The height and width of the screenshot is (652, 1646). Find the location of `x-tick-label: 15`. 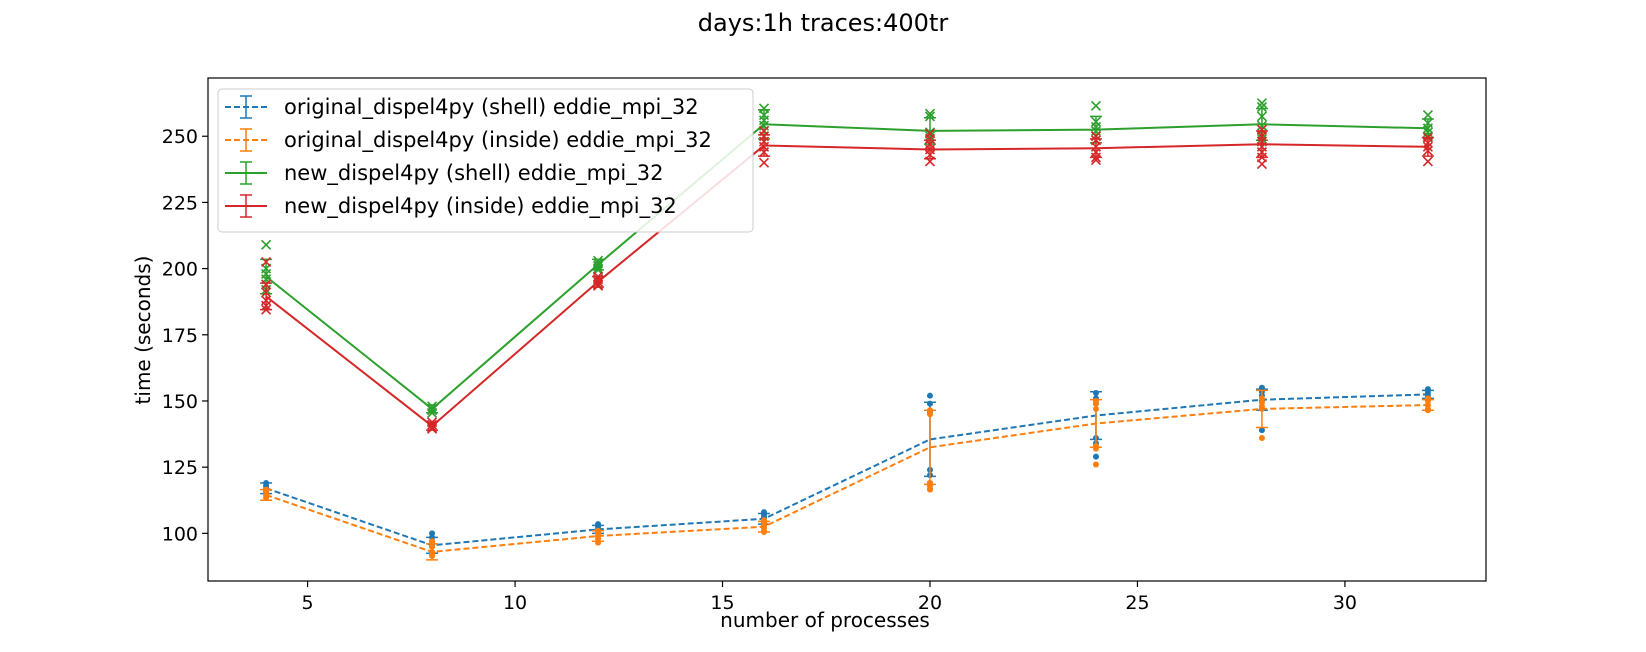

x-tick-label: 15 is located at coordinates (722, 603).